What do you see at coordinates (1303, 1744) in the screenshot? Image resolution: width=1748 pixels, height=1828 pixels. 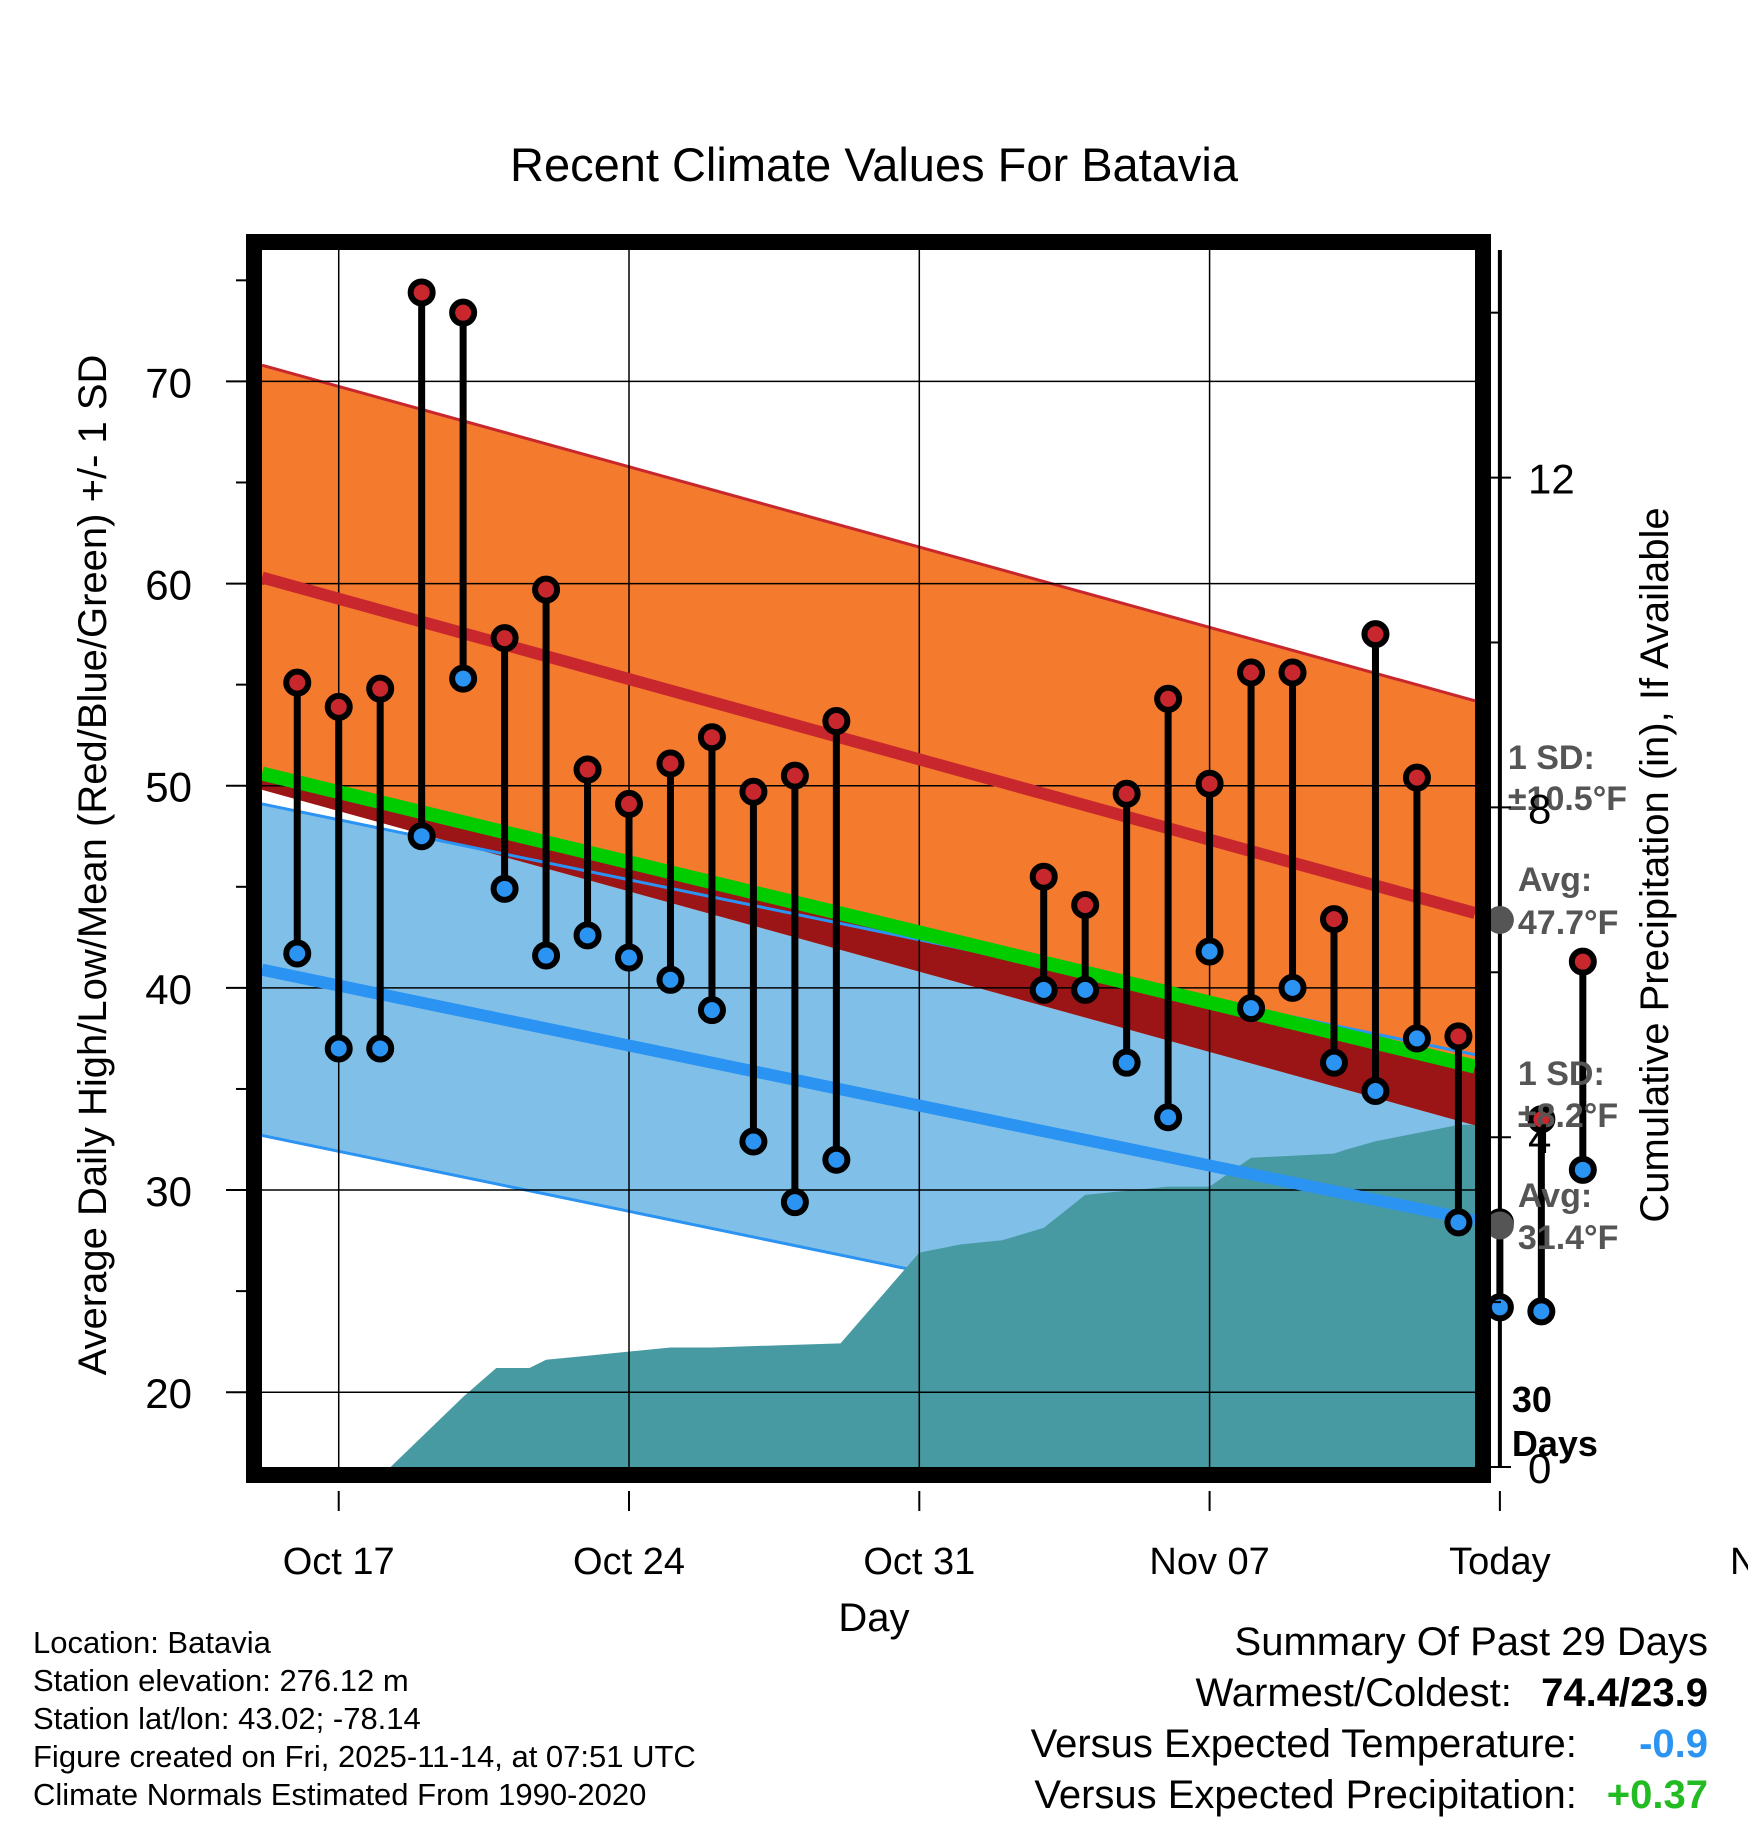 I see `temp-anomaly-label: Versus Expected Temperature:` at bounding box center [1303, 1744].